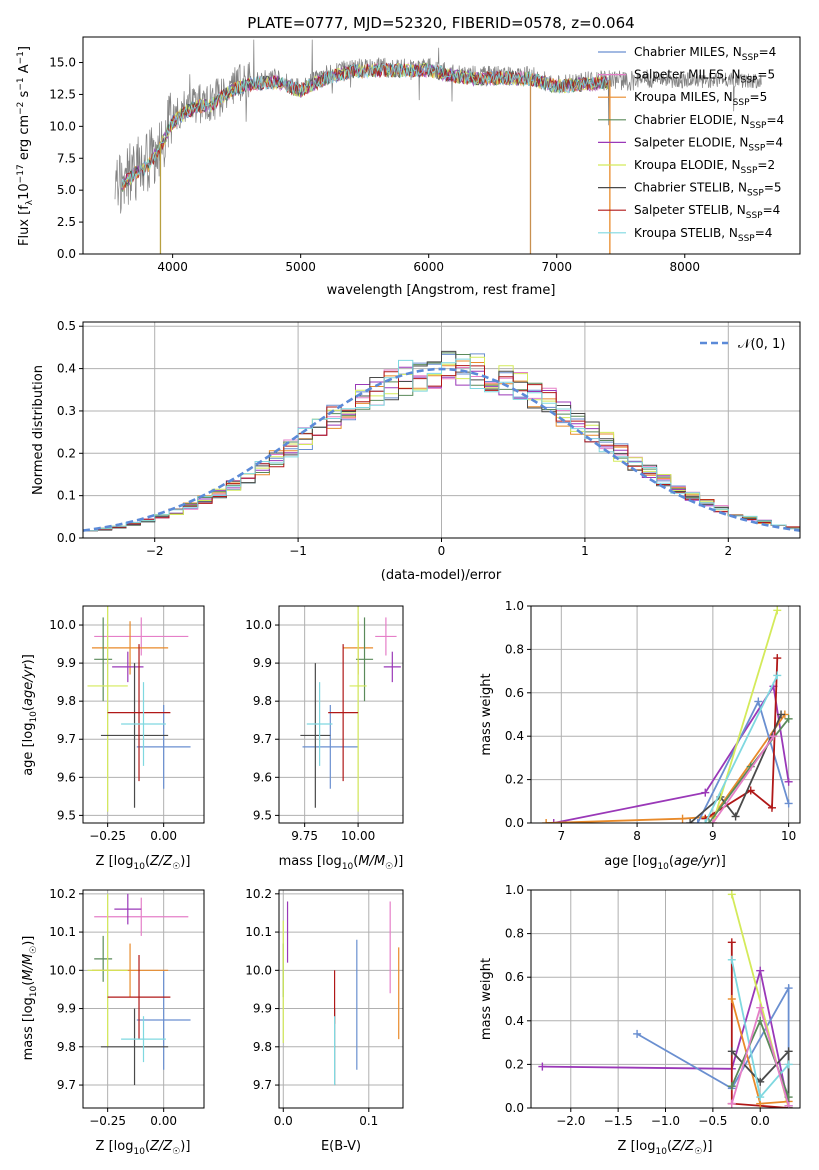 The width and height of the screenshot is (819, 1170). Describe the element at coordinates (514, 934) in the screenshot. I see `y-tick-label: 0.8` at that location.